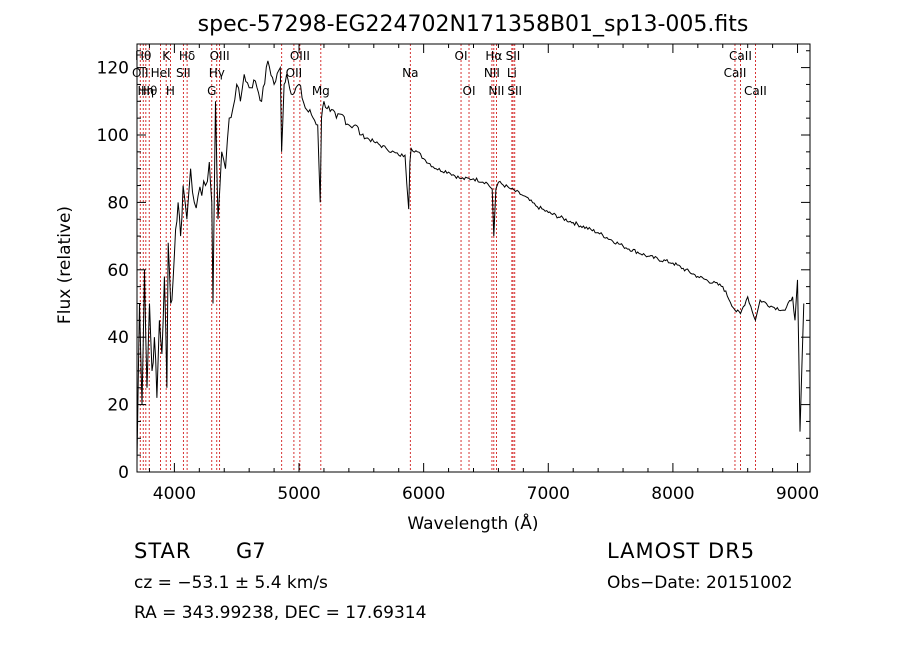 This screenshot has height=649, width=900. What do you see at coordinates (163, 551) in the screenshot?
I see `object-class: STAR` at bounding box center [163, 551].